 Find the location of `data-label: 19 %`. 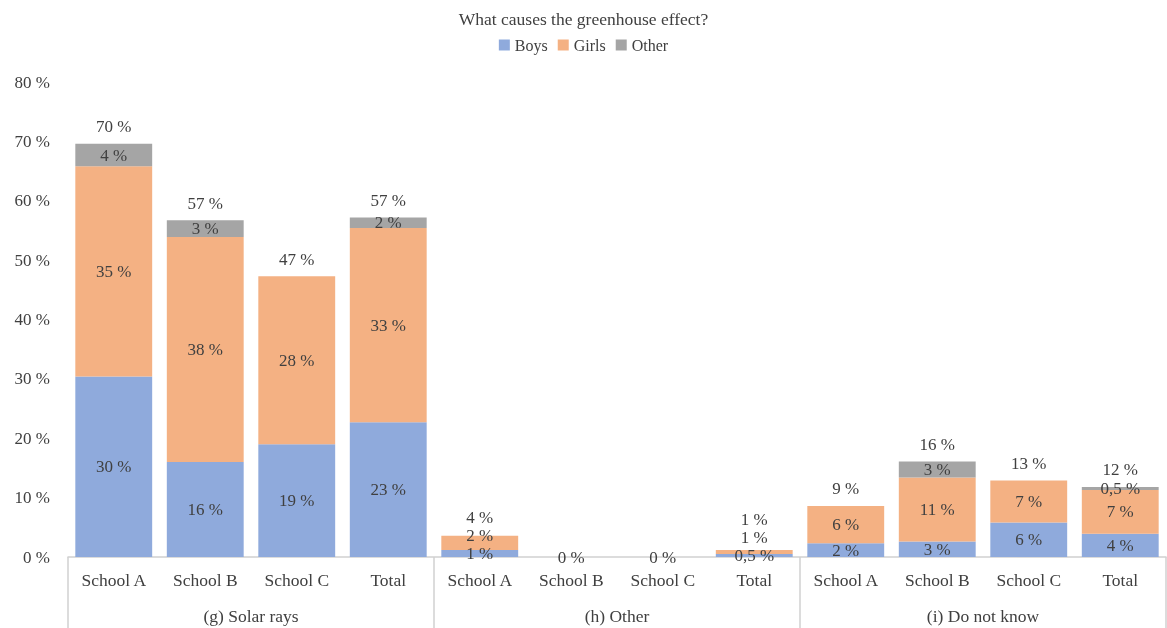

data-label: 19 % is located at coordinates (297, 501).